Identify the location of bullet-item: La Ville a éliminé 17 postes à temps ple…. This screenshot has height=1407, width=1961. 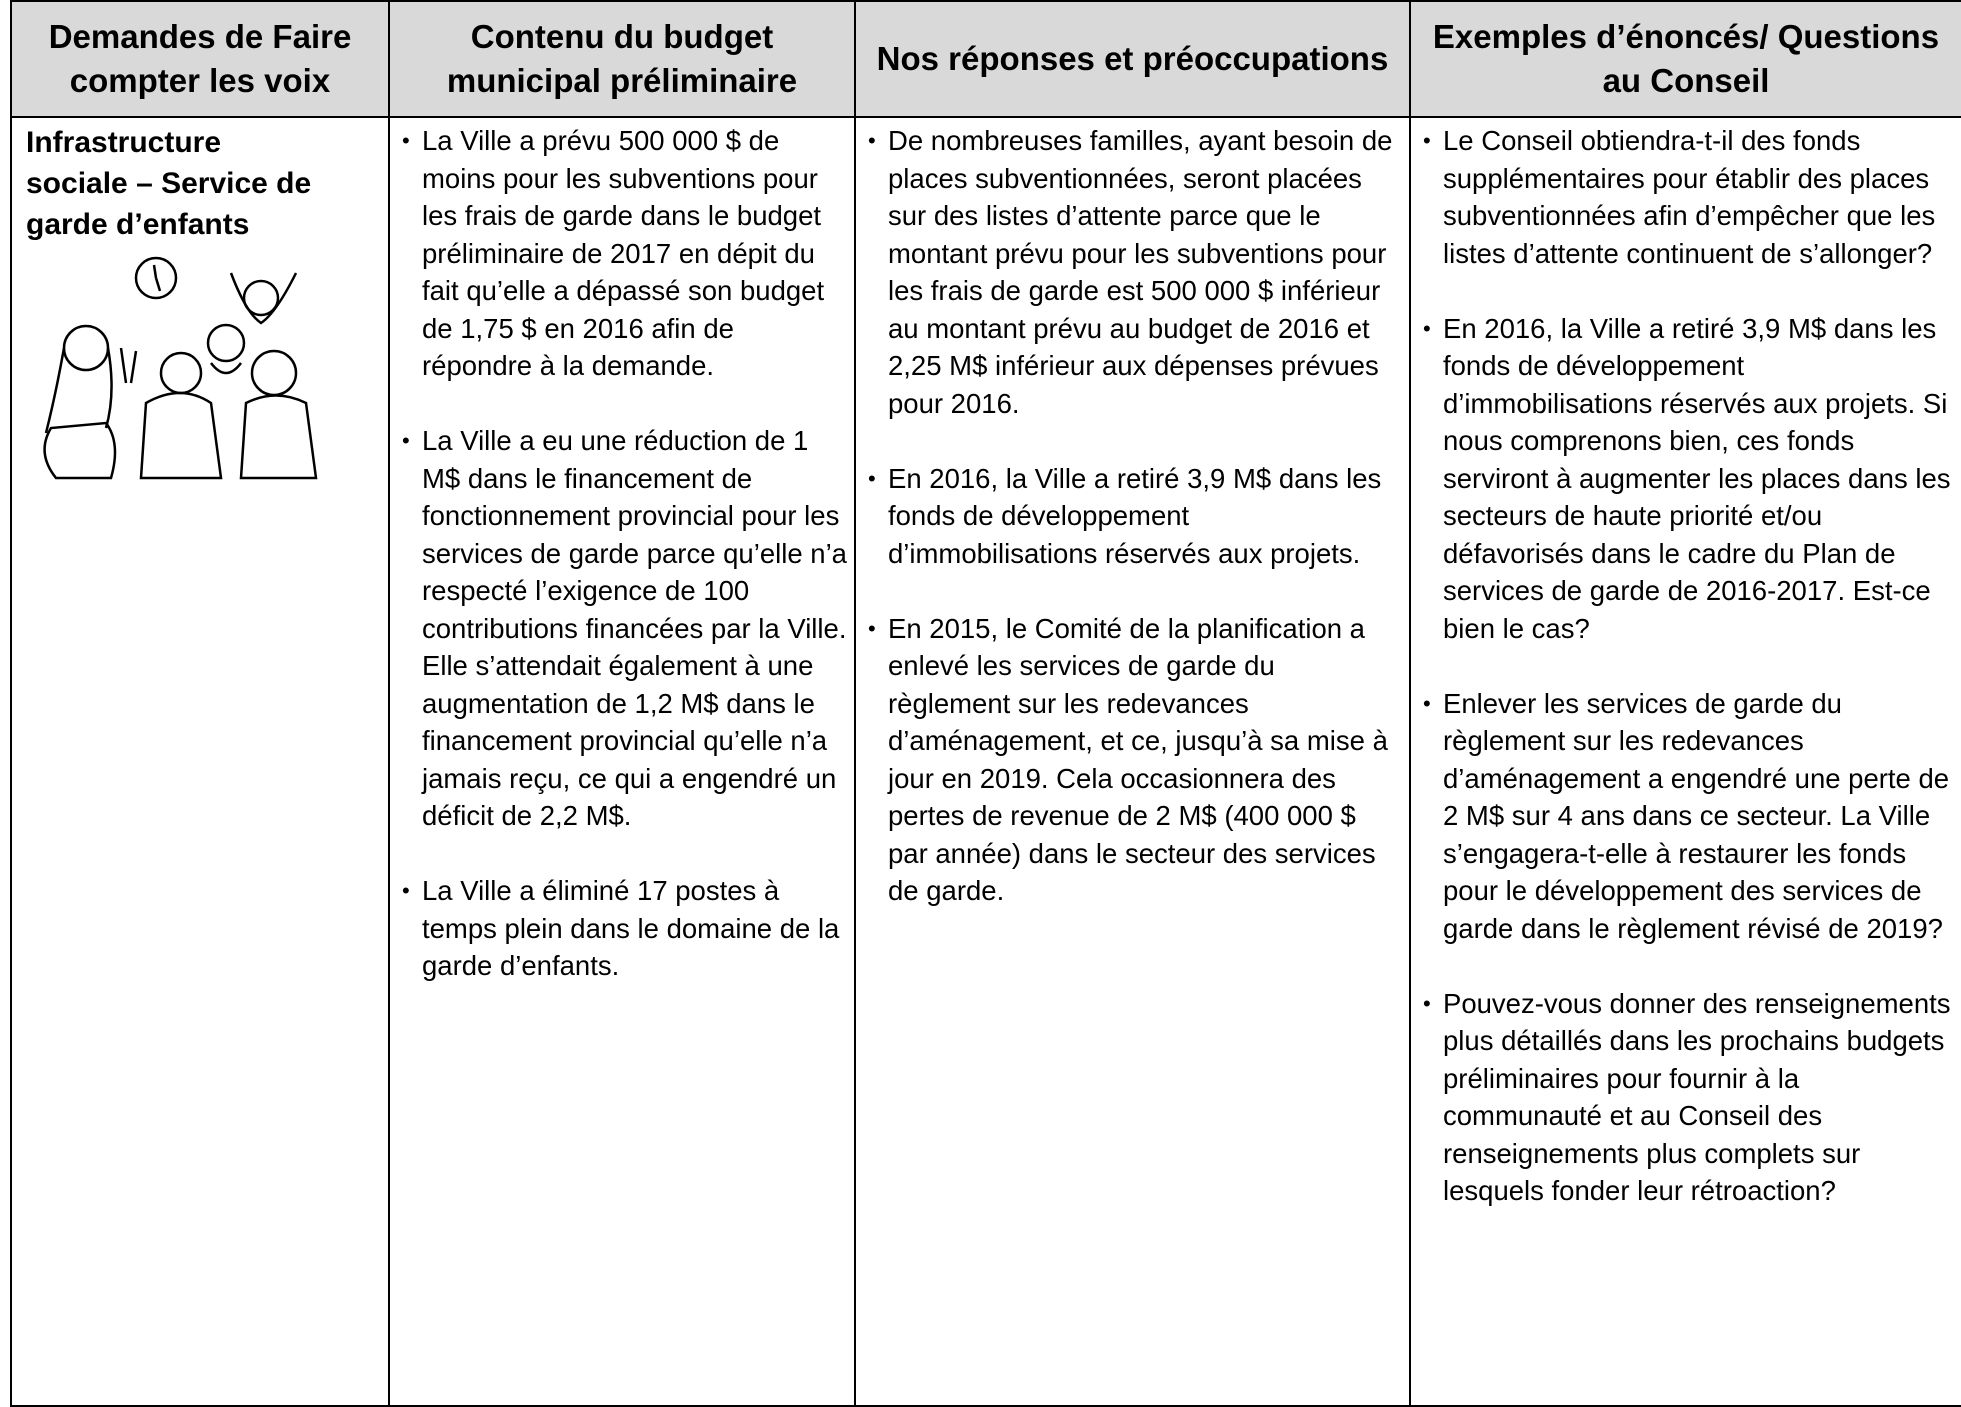
(625, 928).